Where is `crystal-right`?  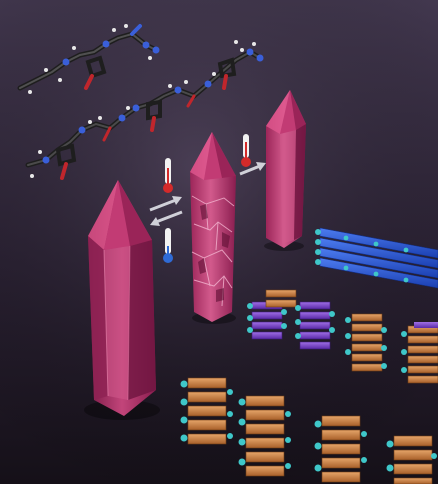
crystal-right is located at coordinates (285, 170).